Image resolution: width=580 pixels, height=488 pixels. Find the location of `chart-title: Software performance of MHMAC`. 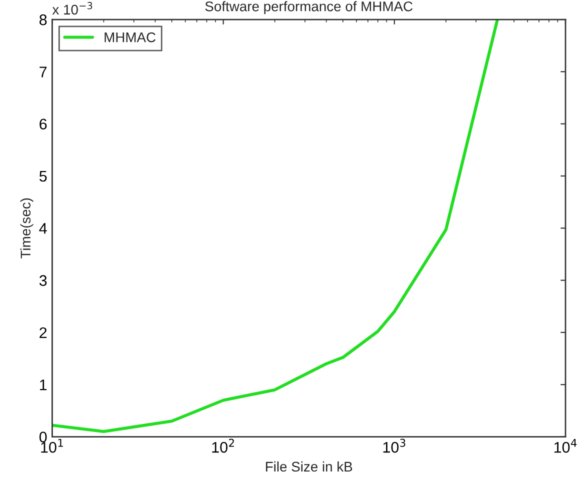

chart-title: Software performance of MHMAC is located at coordinates (309, 7).